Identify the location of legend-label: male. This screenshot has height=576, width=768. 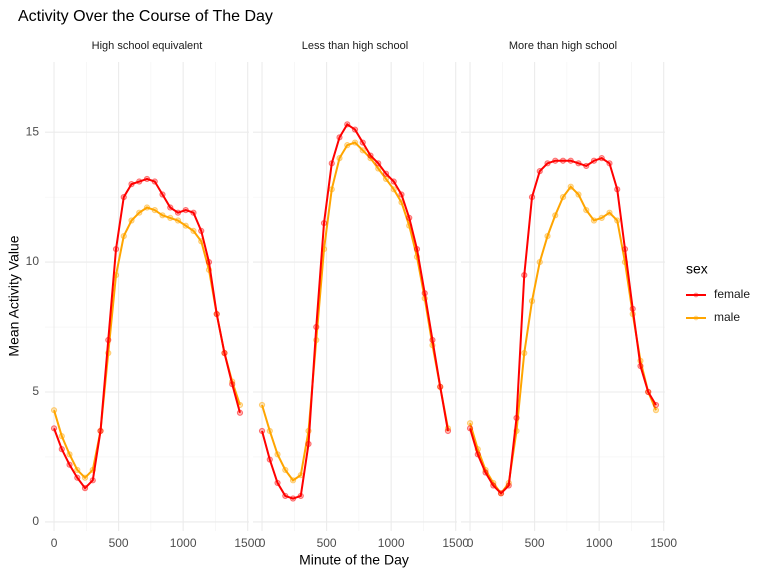
(727, 317).